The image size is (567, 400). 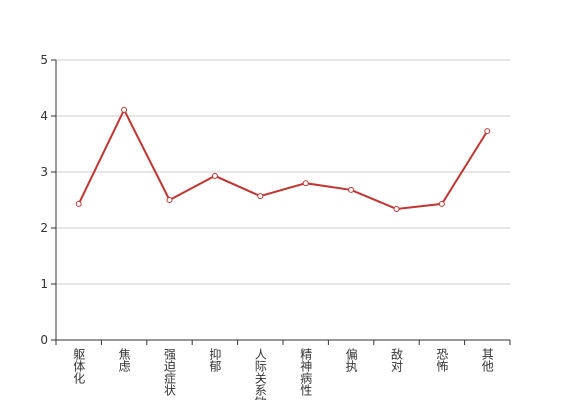 I want to click on x-tick-label: 强迫症状, so click(x=170, y=372).